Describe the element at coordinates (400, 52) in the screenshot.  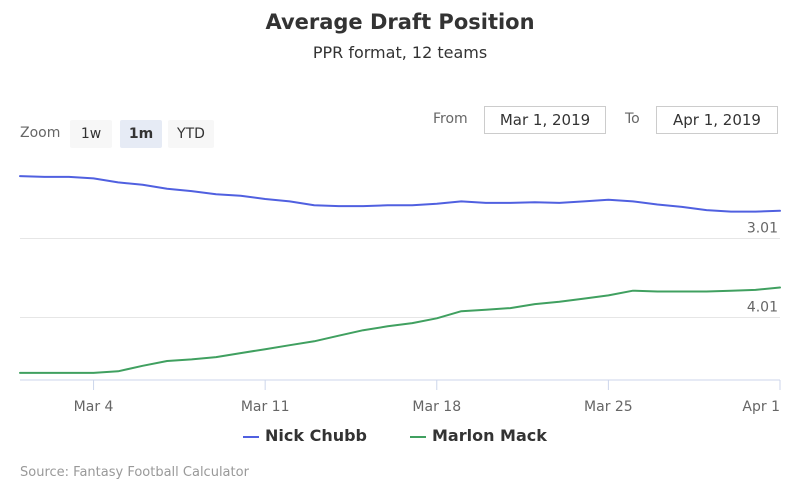
I see `chart-subtitle: PPR format, 12 teams` at that location.